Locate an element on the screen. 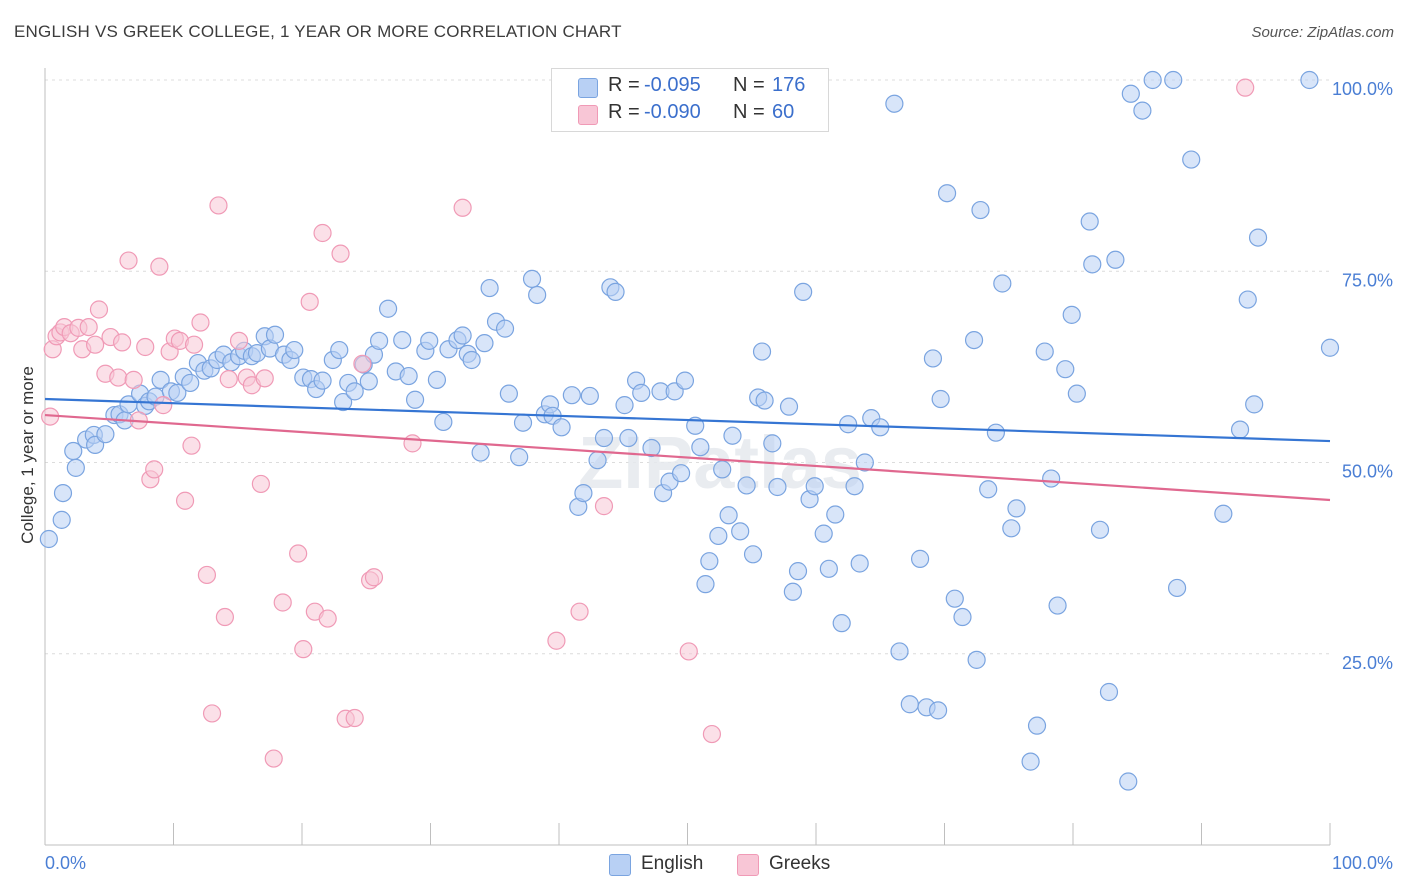 The width and height of the screenshot is (1406, 892). n-value: 176 is located at coordinates (789, 85).